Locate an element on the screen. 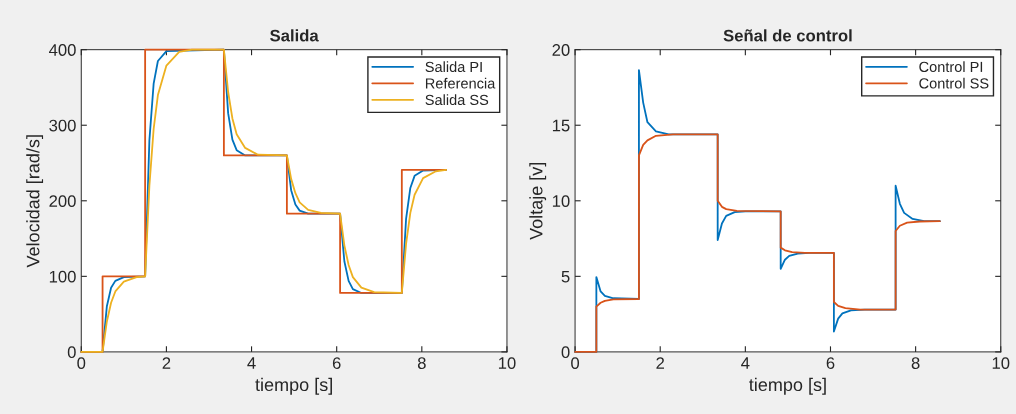 The width and height of the screenshot is (1016, 414). y-tick-label: 100 is located at coordinates (62, 276).